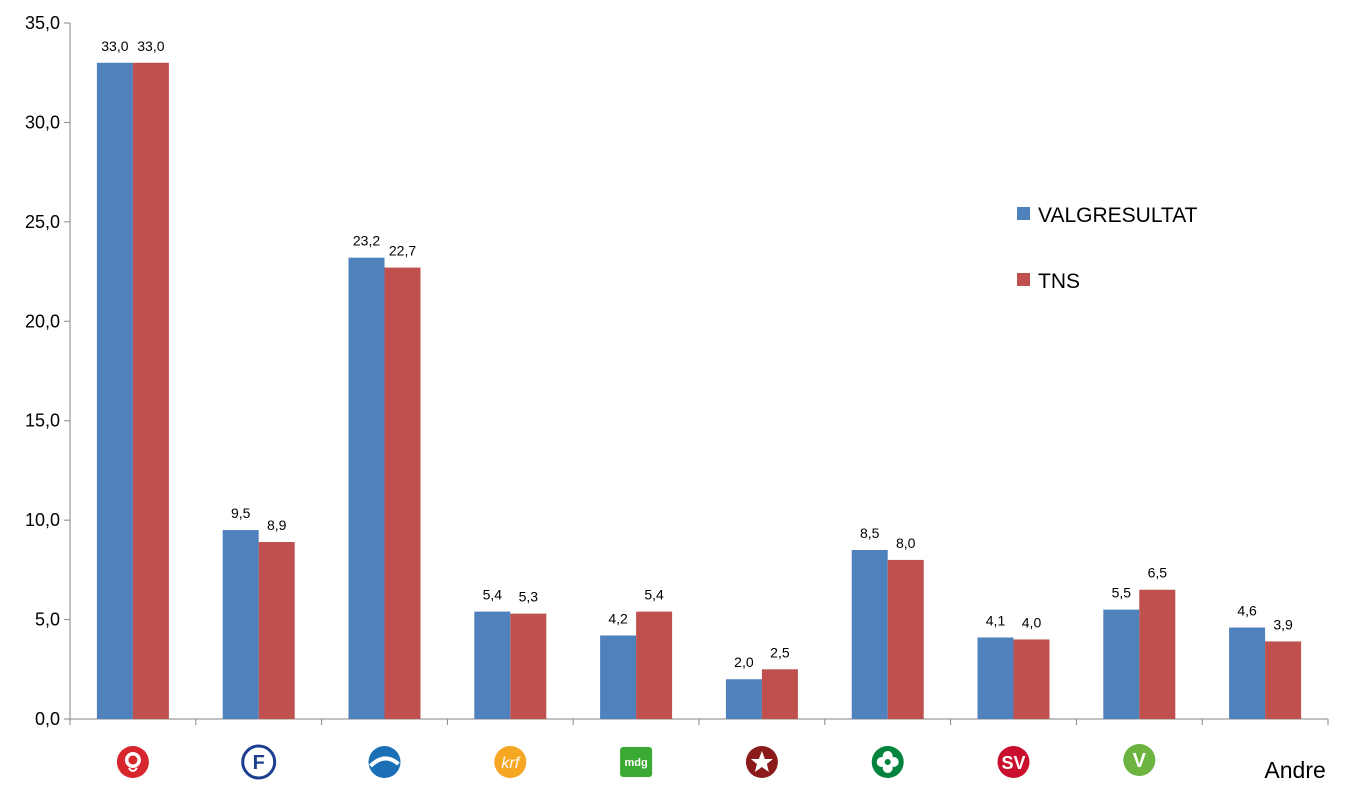 The height and width of the screenshot is (802, 1349). Describe the element at coordinates (47, 719) in the screenshot. I see `y-tick-label: 0,0` at that location.